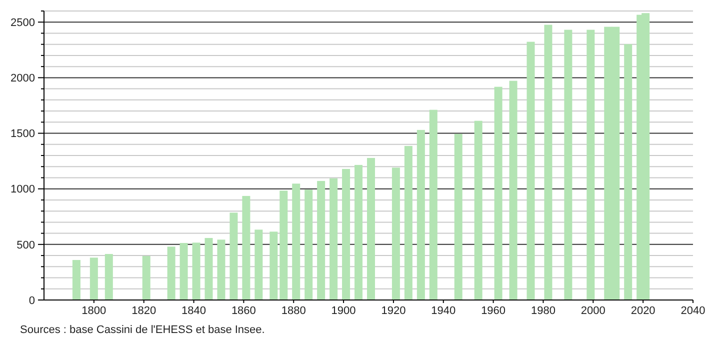 The width and height of the screenshot is (710, 340). Describe the element at coordinates (22, 134) in the screenshot. I see `y-tick-label: 1500` at that location.